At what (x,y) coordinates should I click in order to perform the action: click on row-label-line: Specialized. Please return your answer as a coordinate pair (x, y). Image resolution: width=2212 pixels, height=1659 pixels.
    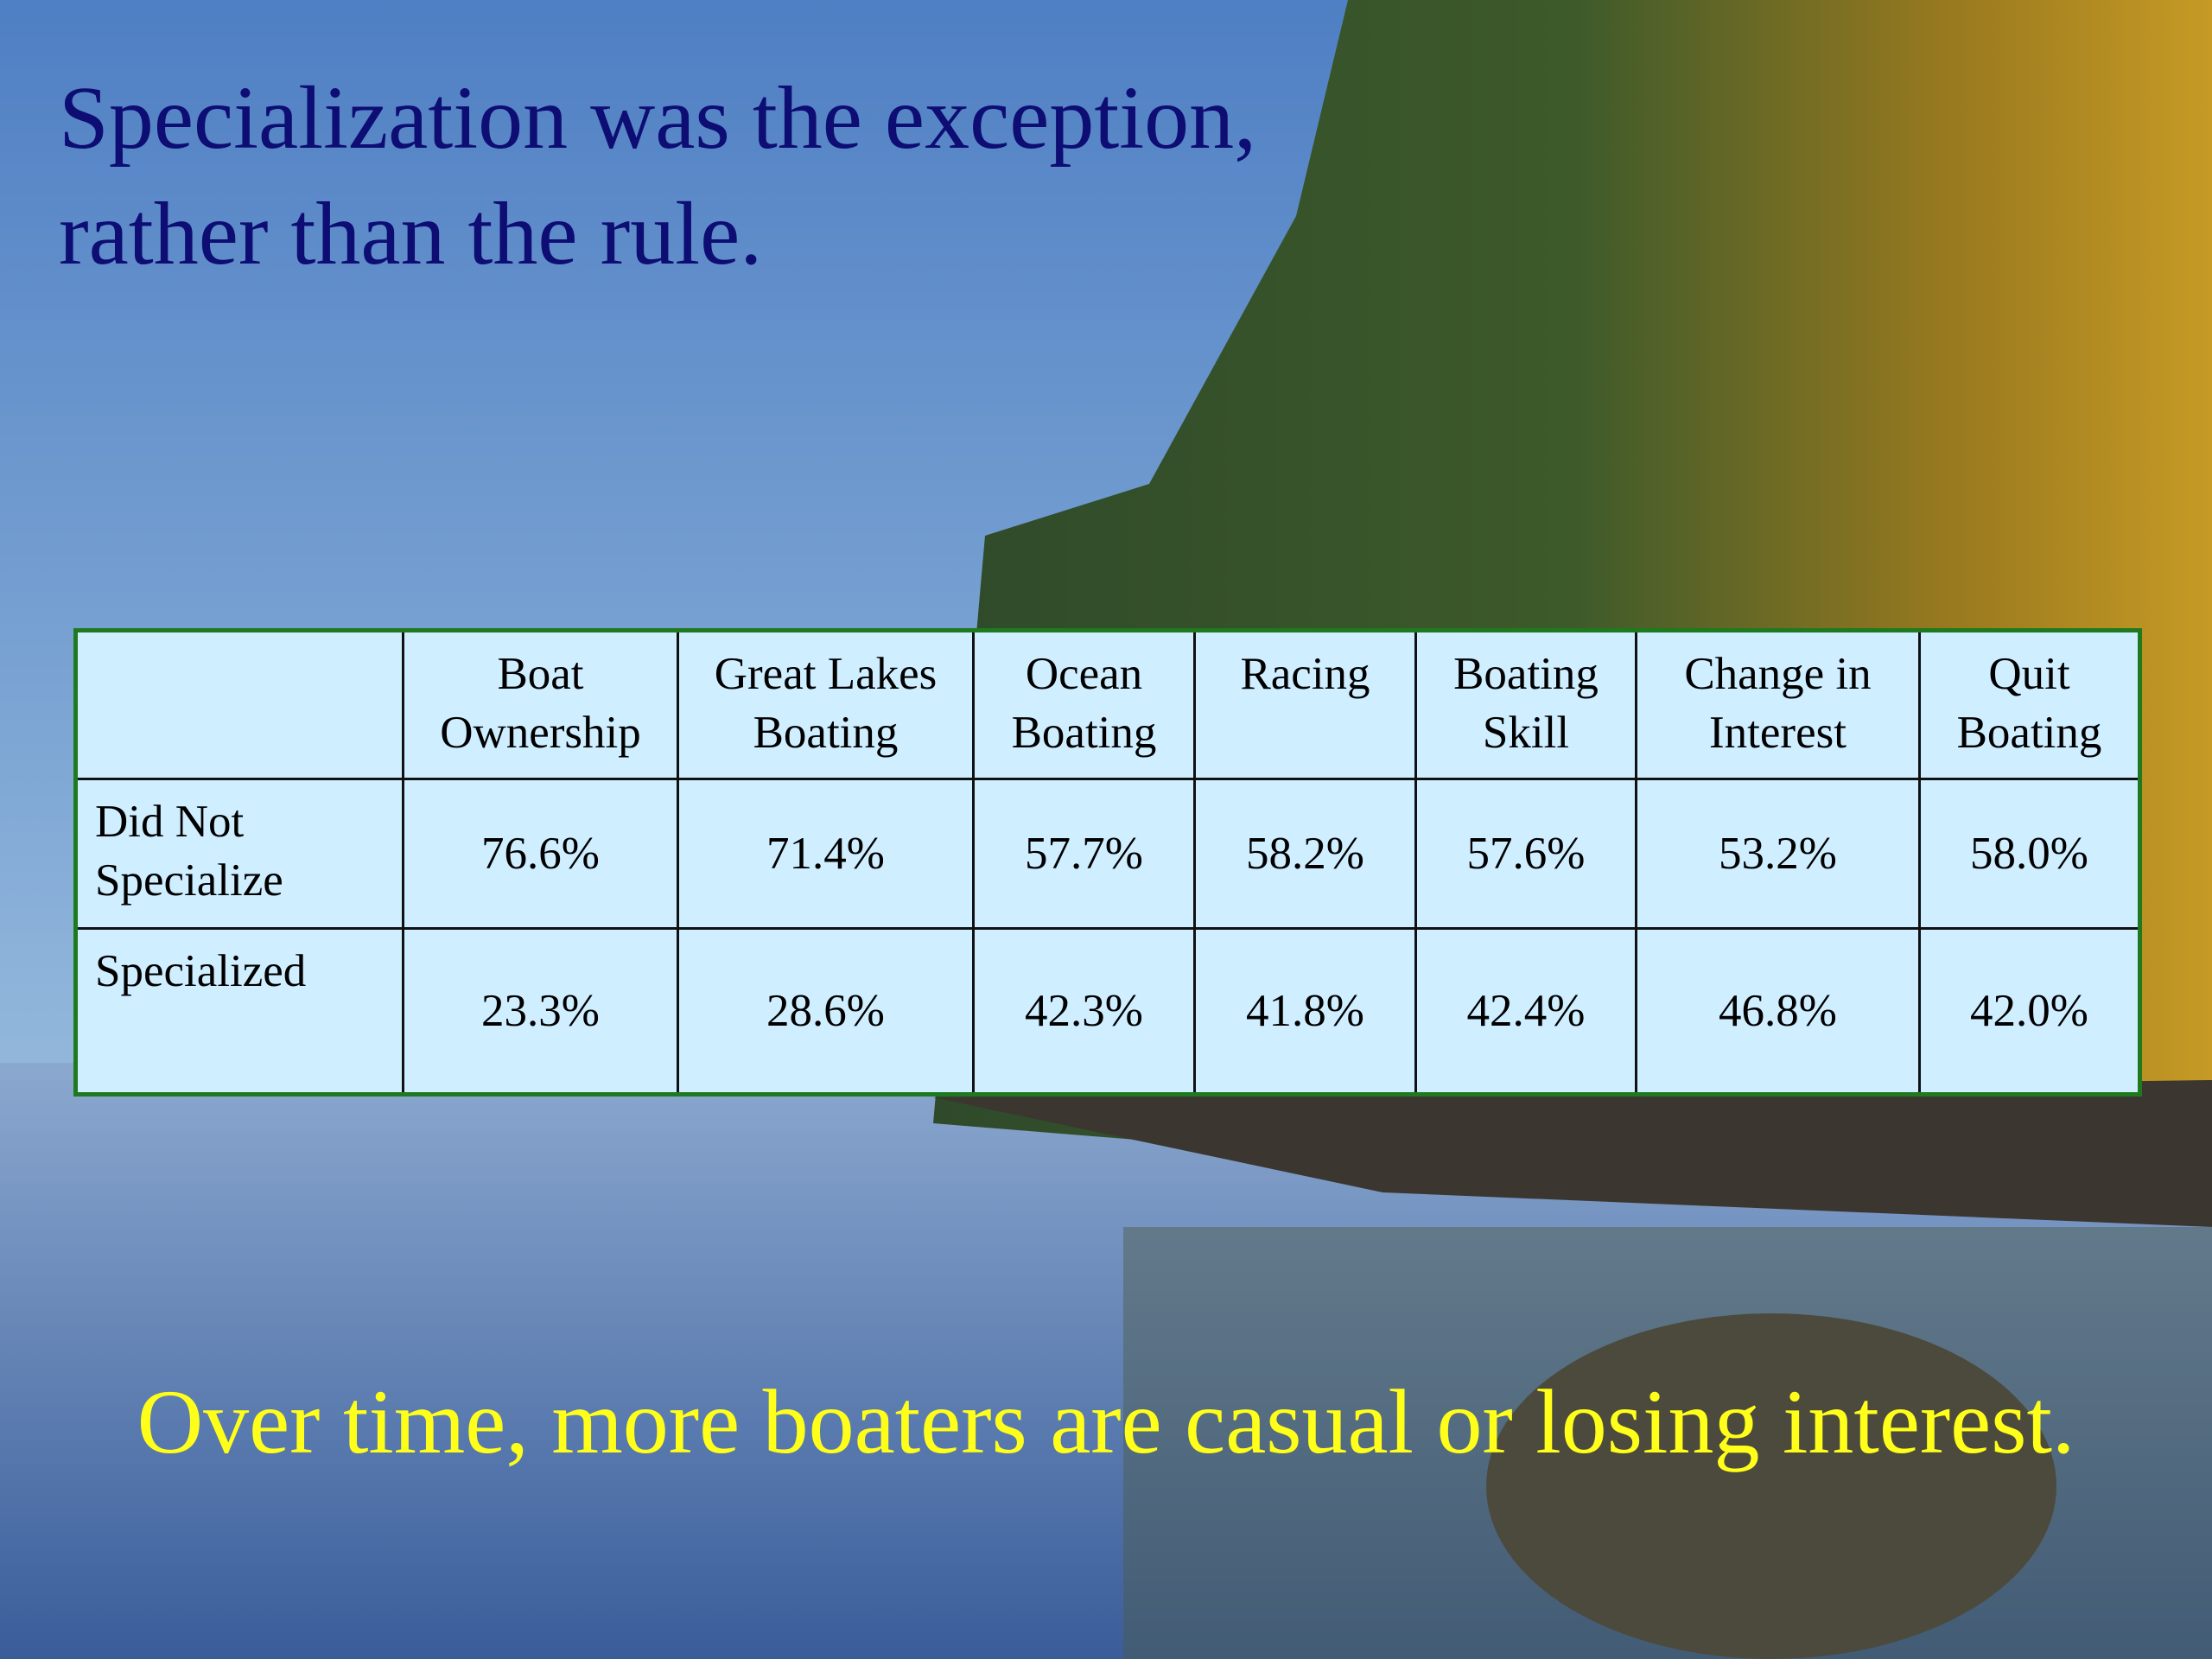
    Looking at the image, I should click on (201, 971).